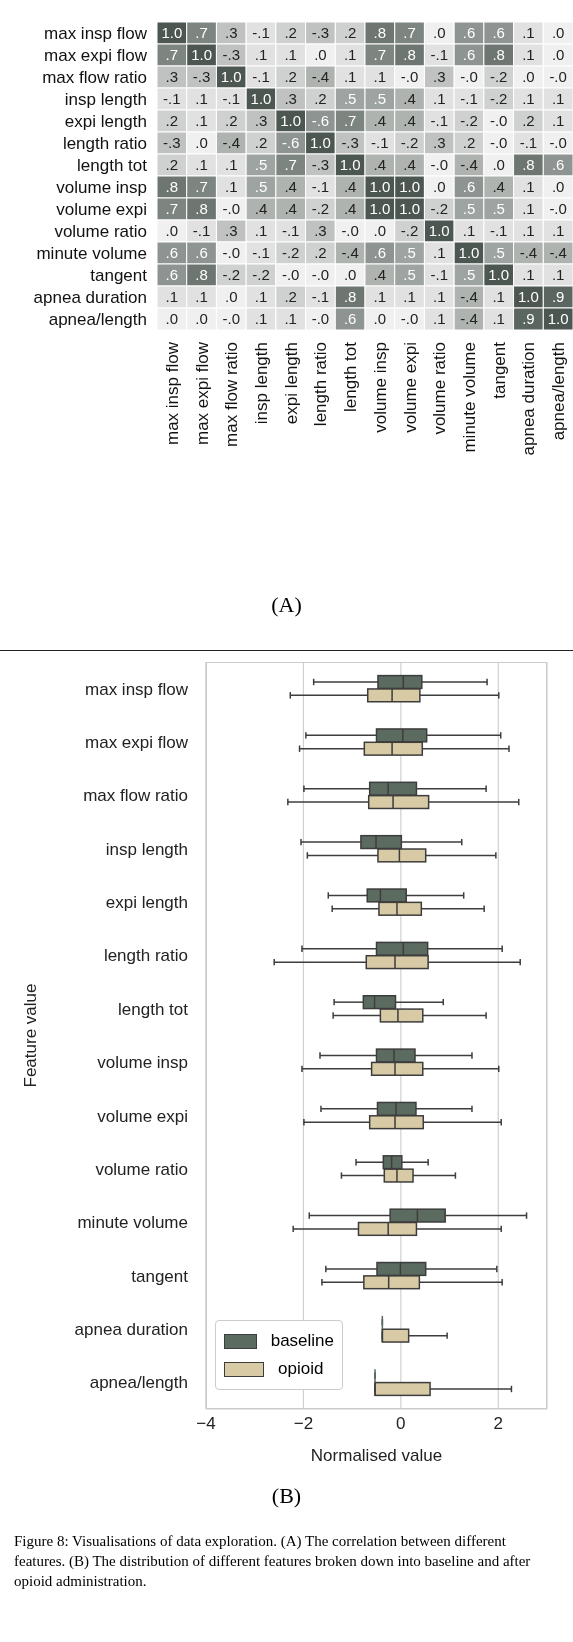 The height and width of the screenshot is (1642, 573). What do you see at coordinates (273, 1561) in the screenshot?
I see `caption: Figure 8: Visualisations of data exploration. (A) The correlation between different features. (B) The distribution of different features broken down into baseline and after opioid administration.` at bounding box center [273, 1561].